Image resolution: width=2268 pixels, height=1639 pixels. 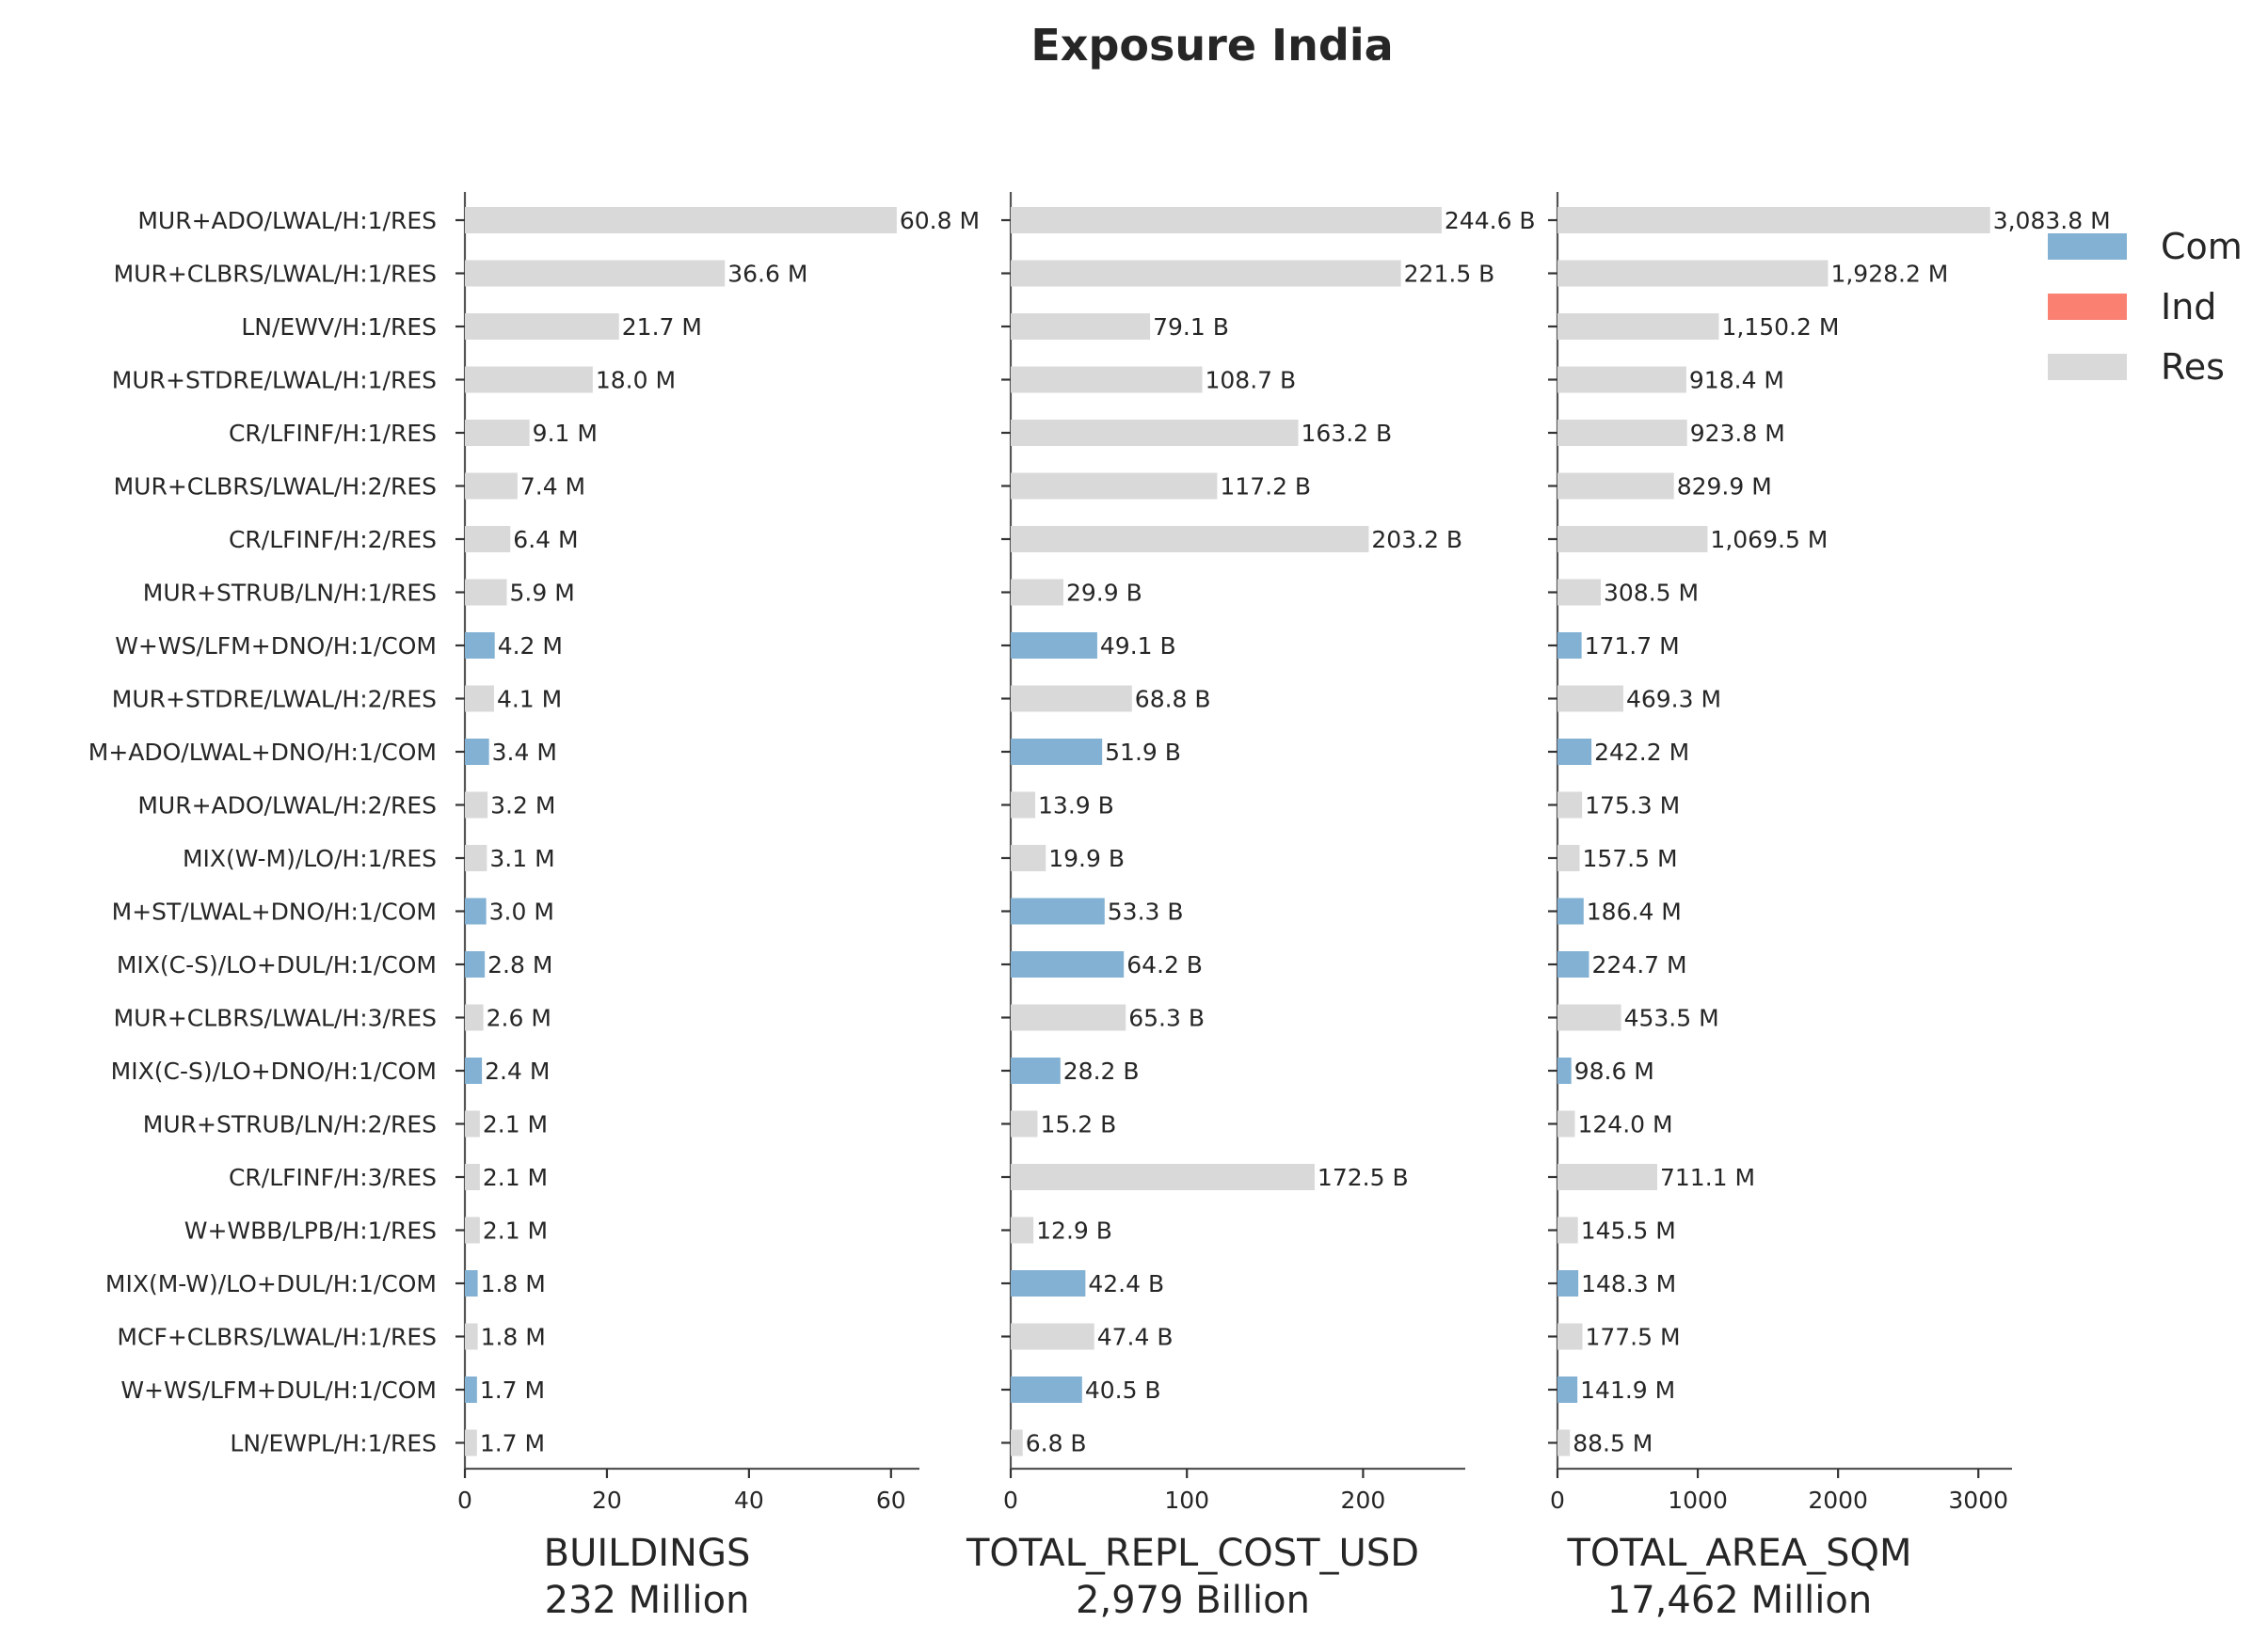 What do you see at coordinates (2145, 246) in the screenshot?
I see `legend-item-com: Com` at bounding box center [2145, 246].